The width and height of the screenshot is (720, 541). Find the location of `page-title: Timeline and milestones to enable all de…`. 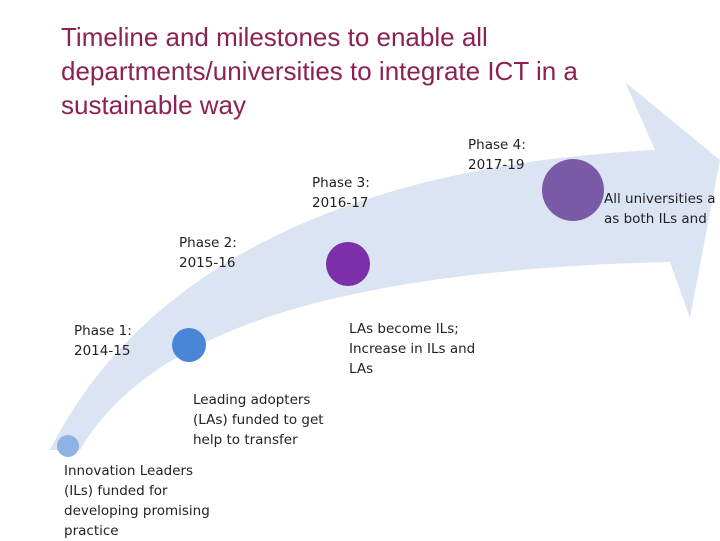

page-title: Timeline and milestones to enable all de… is located at coordinates (319, 71).